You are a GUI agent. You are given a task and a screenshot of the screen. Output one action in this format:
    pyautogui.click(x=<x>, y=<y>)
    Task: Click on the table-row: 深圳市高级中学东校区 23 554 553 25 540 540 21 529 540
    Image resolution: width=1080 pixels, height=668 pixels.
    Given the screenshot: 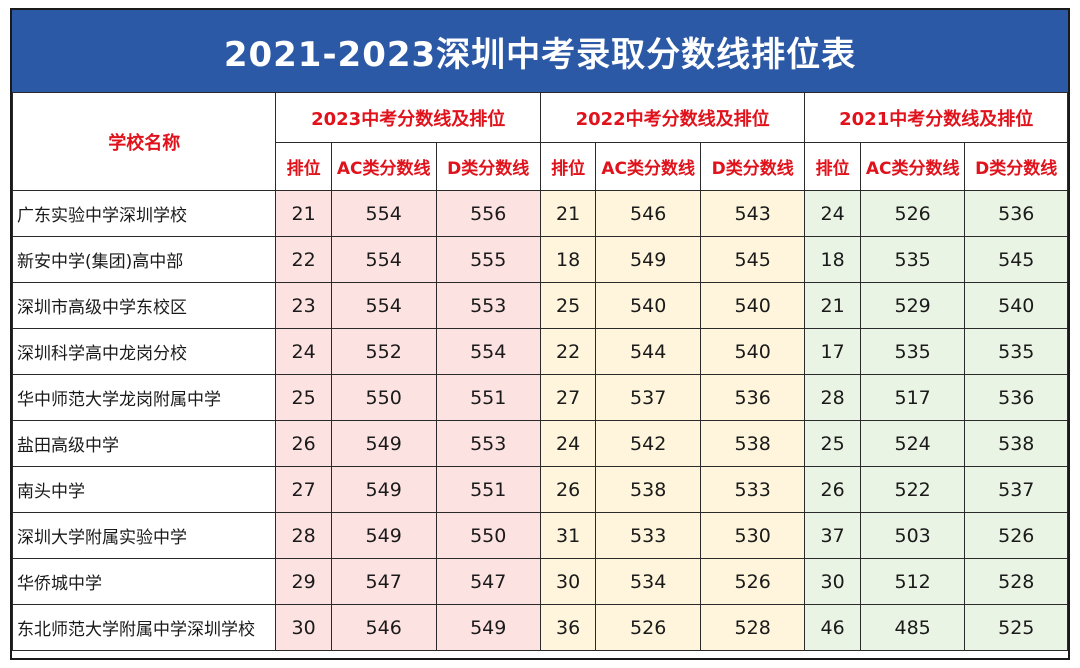 What is the action you would take?
    pyautogui.click(x=539, y=305)
    